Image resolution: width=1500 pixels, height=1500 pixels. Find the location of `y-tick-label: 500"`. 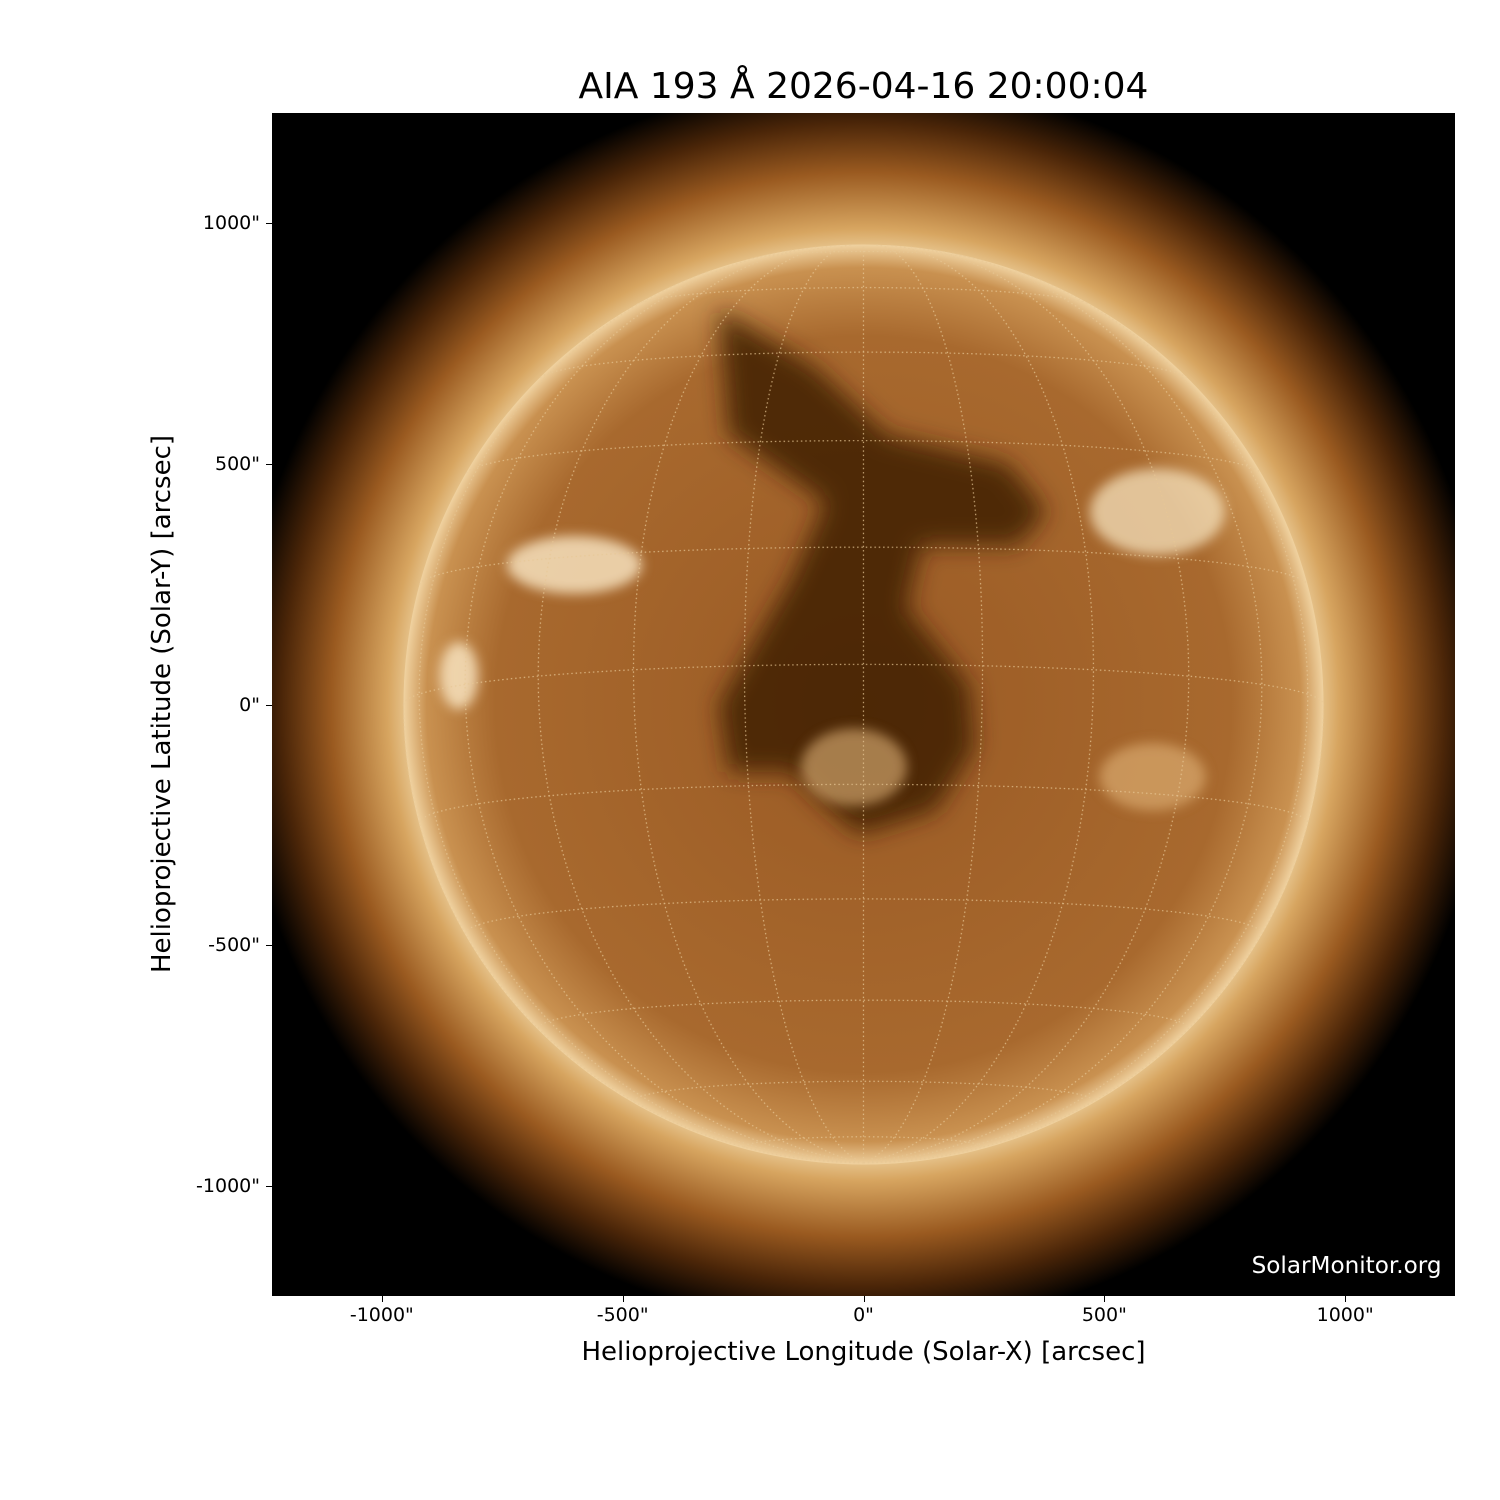

y-tick-label: 500" is located at coordinates (237, 463).